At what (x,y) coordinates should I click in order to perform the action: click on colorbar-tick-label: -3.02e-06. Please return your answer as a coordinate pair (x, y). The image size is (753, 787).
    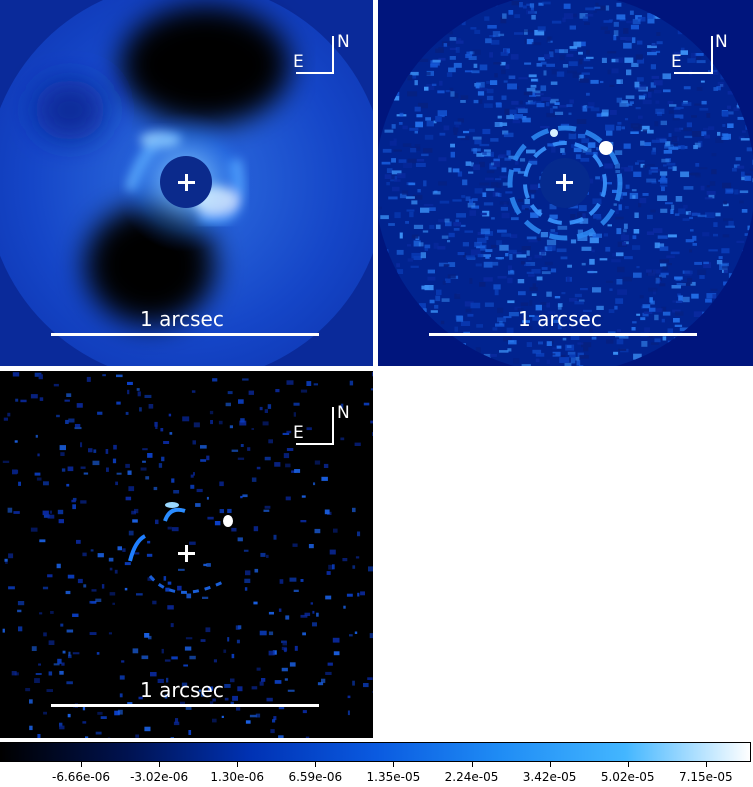
    Looking at the image, I should click on (159, 777).